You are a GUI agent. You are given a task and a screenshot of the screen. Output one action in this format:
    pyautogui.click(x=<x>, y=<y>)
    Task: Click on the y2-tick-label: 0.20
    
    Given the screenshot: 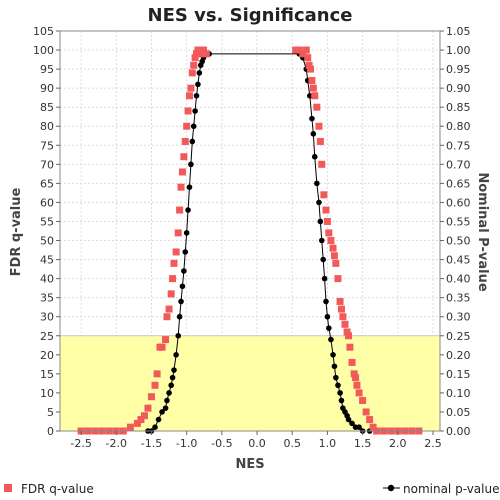 What is the action you would take?
    pyautogui.click(x=458, y=355)
    